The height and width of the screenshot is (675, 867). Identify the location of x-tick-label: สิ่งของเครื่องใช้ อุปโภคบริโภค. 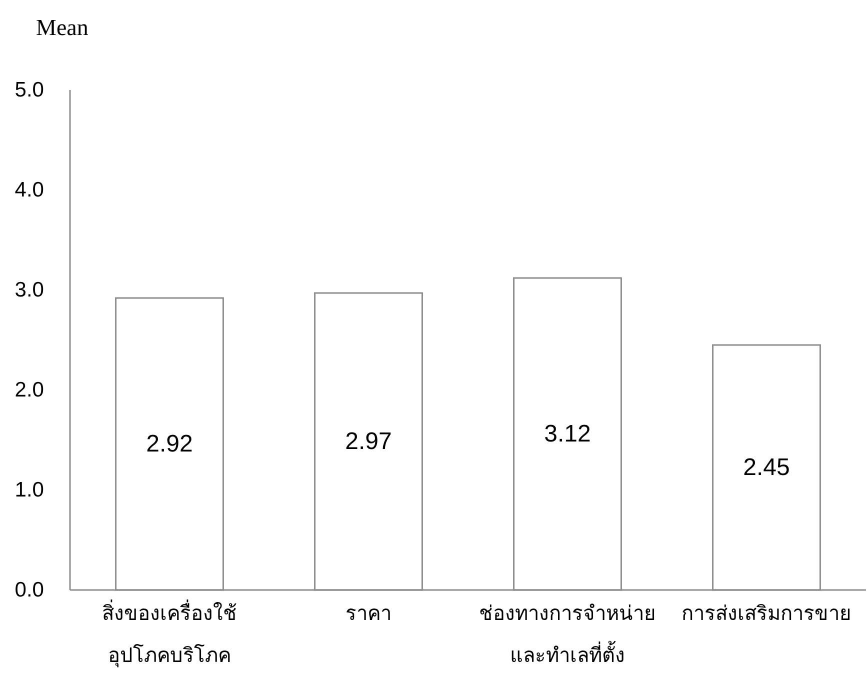
(169, 633).